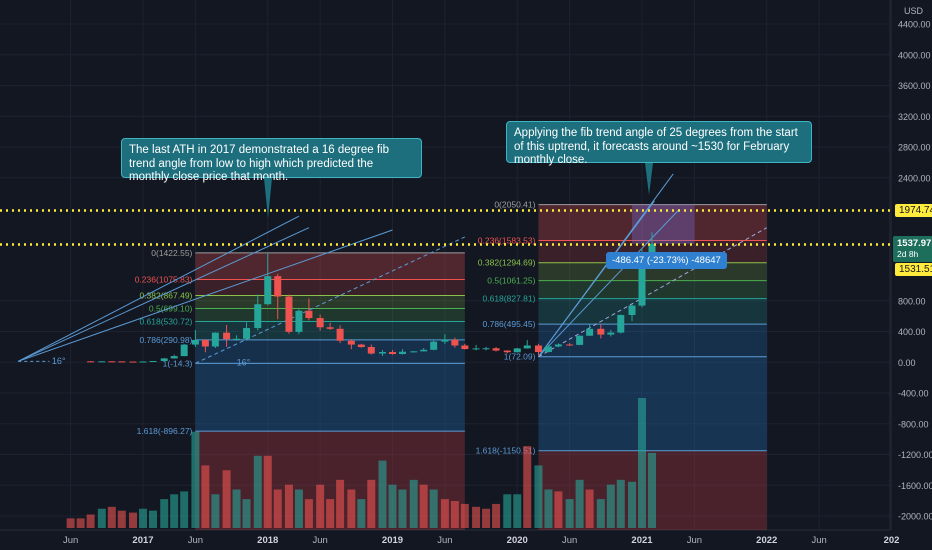 This screenshot has height=550, width=932. What do you see at coordinates (912, 332) in the screenshot?
I see `y-tick-label: 400.00` at bounding box center [912, 332].